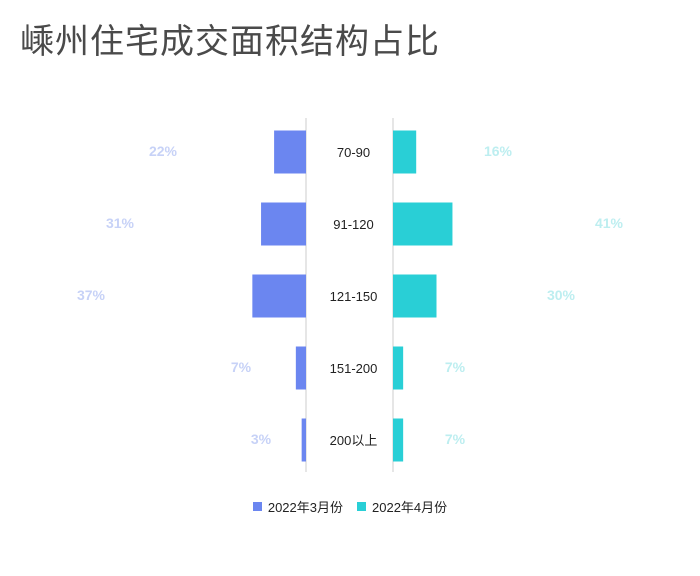 Image resolution: width=700 pixels, height=576 pixels. What do you see at coordinates (91, 295) in the screenshot?
I see `data-label-march: 37%` at bounding box center [91, 295].